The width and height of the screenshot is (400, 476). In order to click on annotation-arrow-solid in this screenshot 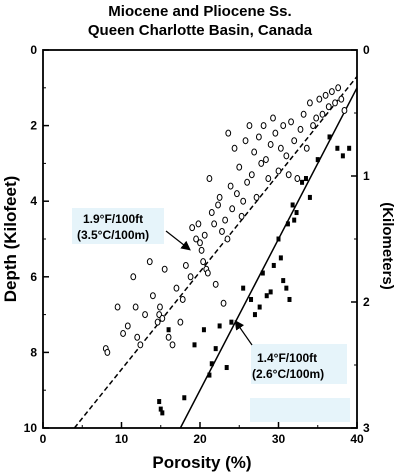, I will do `click(243, 333)`.